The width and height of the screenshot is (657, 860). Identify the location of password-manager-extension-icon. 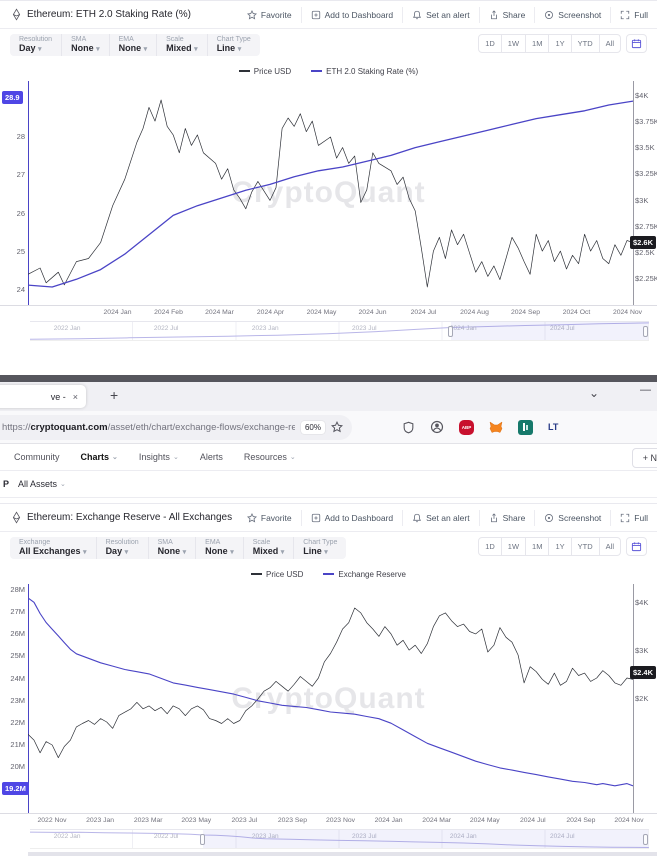
(525, 427).